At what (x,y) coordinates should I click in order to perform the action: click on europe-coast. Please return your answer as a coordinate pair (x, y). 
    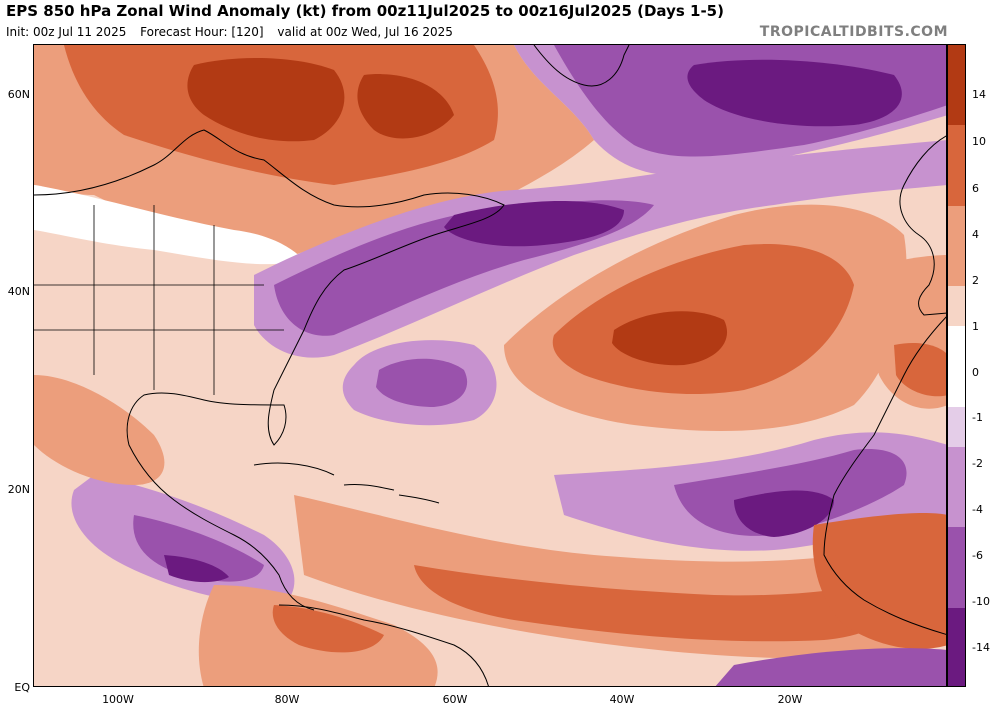
    Looking at the image, I should click on (922, 225).